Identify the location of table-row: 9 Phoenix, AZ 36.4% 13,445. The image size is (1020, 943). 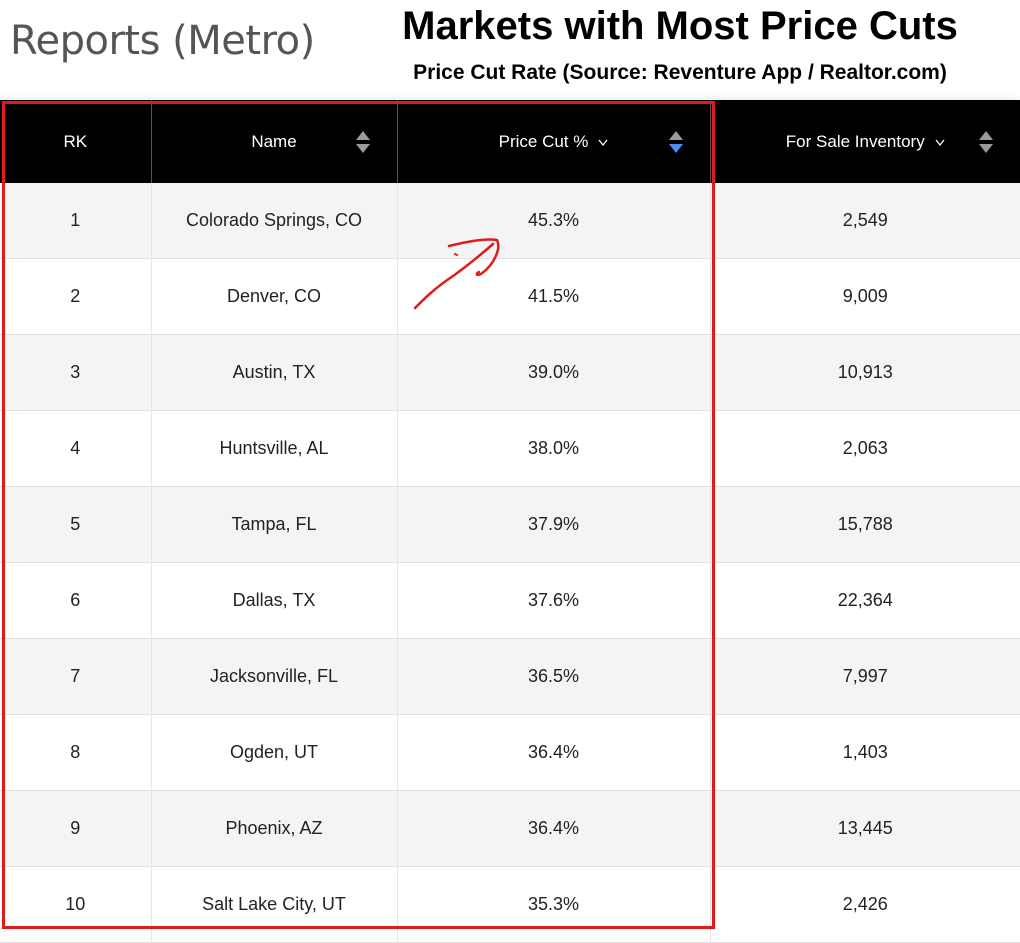
(510, 828).